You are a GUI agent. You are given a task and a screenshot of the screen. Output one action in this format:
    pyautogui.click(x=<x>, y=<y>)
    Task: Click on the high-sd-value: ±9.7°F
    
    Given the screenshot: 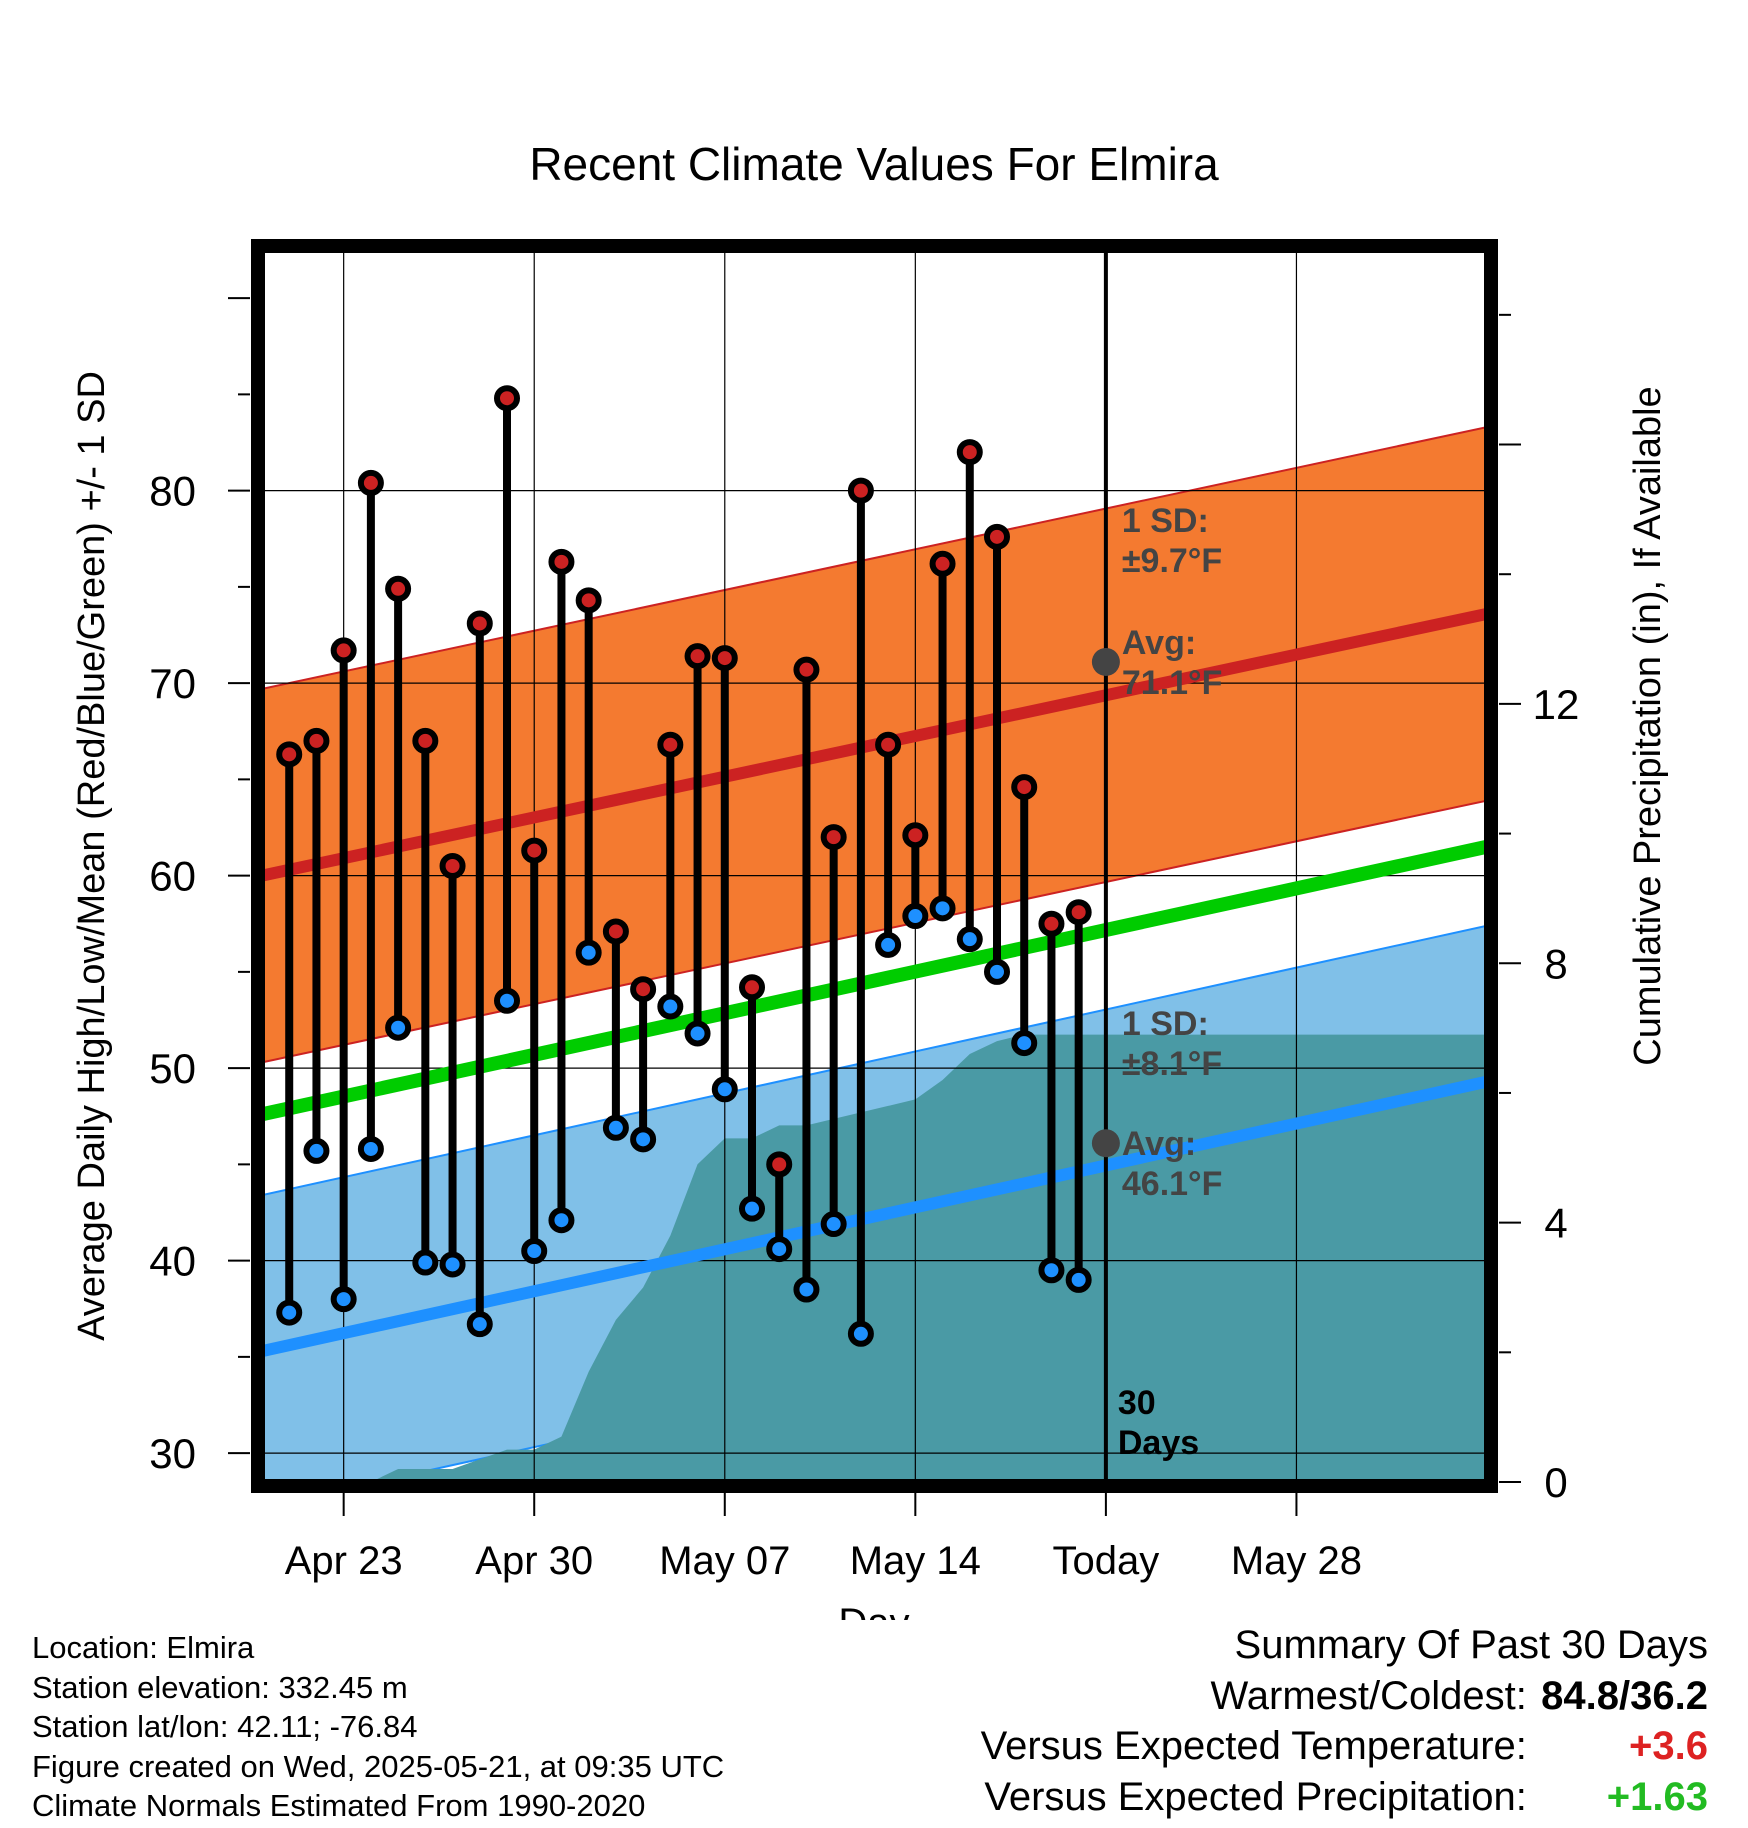 What is the action you would take?
    pyautogui.click(x=1172, y=561)
    